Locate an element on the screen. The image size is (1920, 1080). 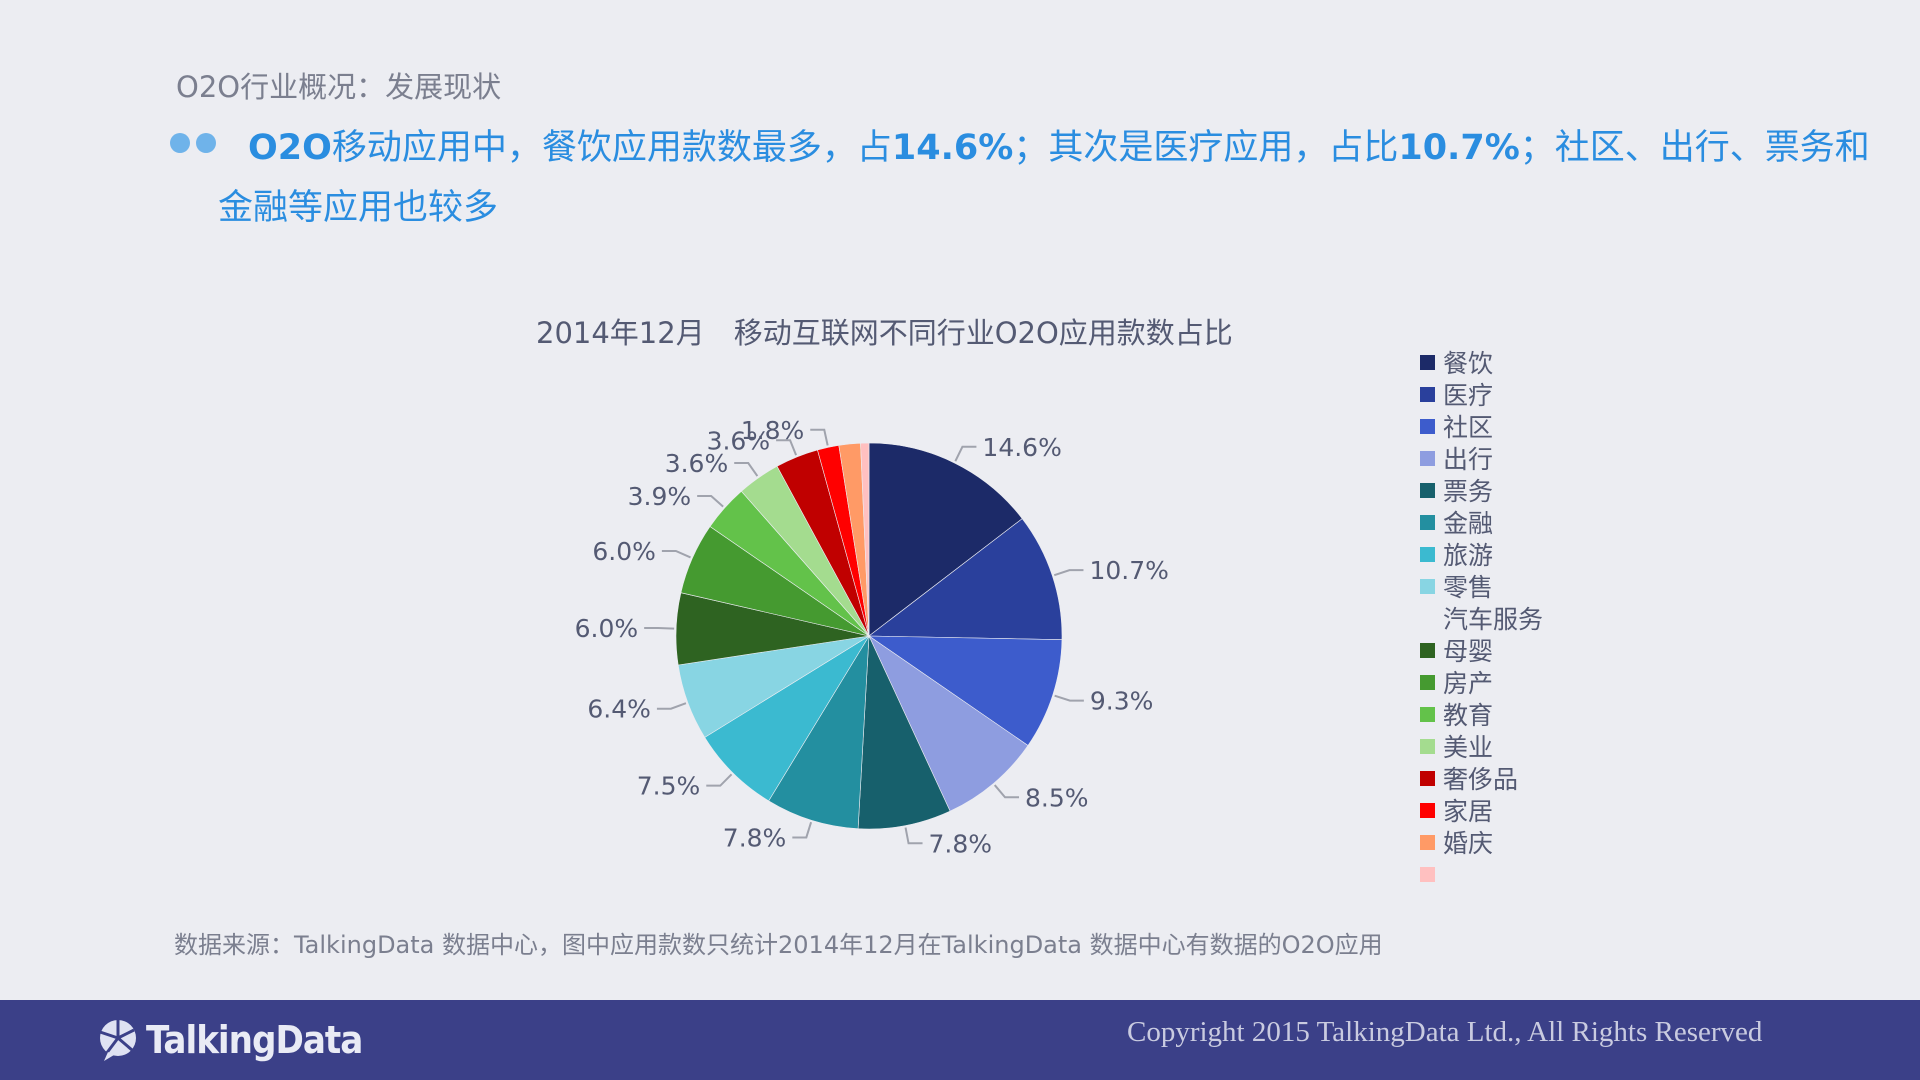
legend-item: 家居 is located at coordinates (1481, 810).